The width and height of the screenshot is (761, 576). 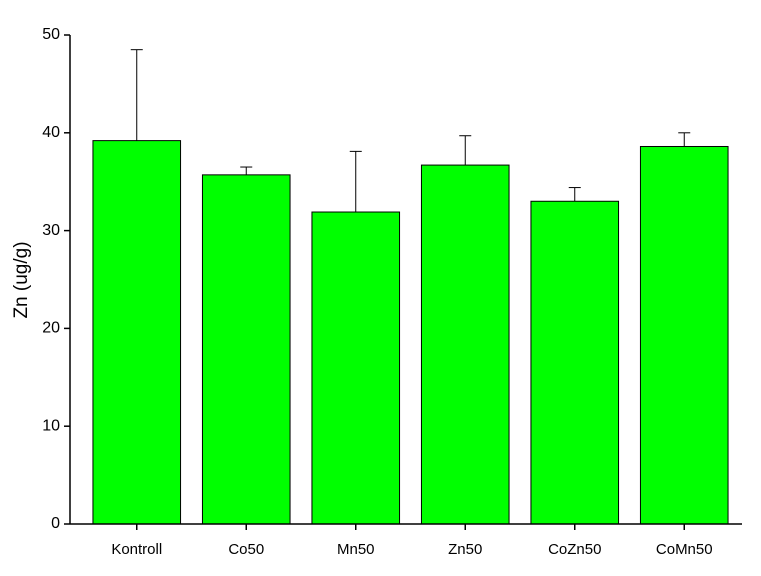 What do you see at coordinates (51, 230) in the screenshot?
I see `y-tick-label: 30` at bounding box center [51, 230].